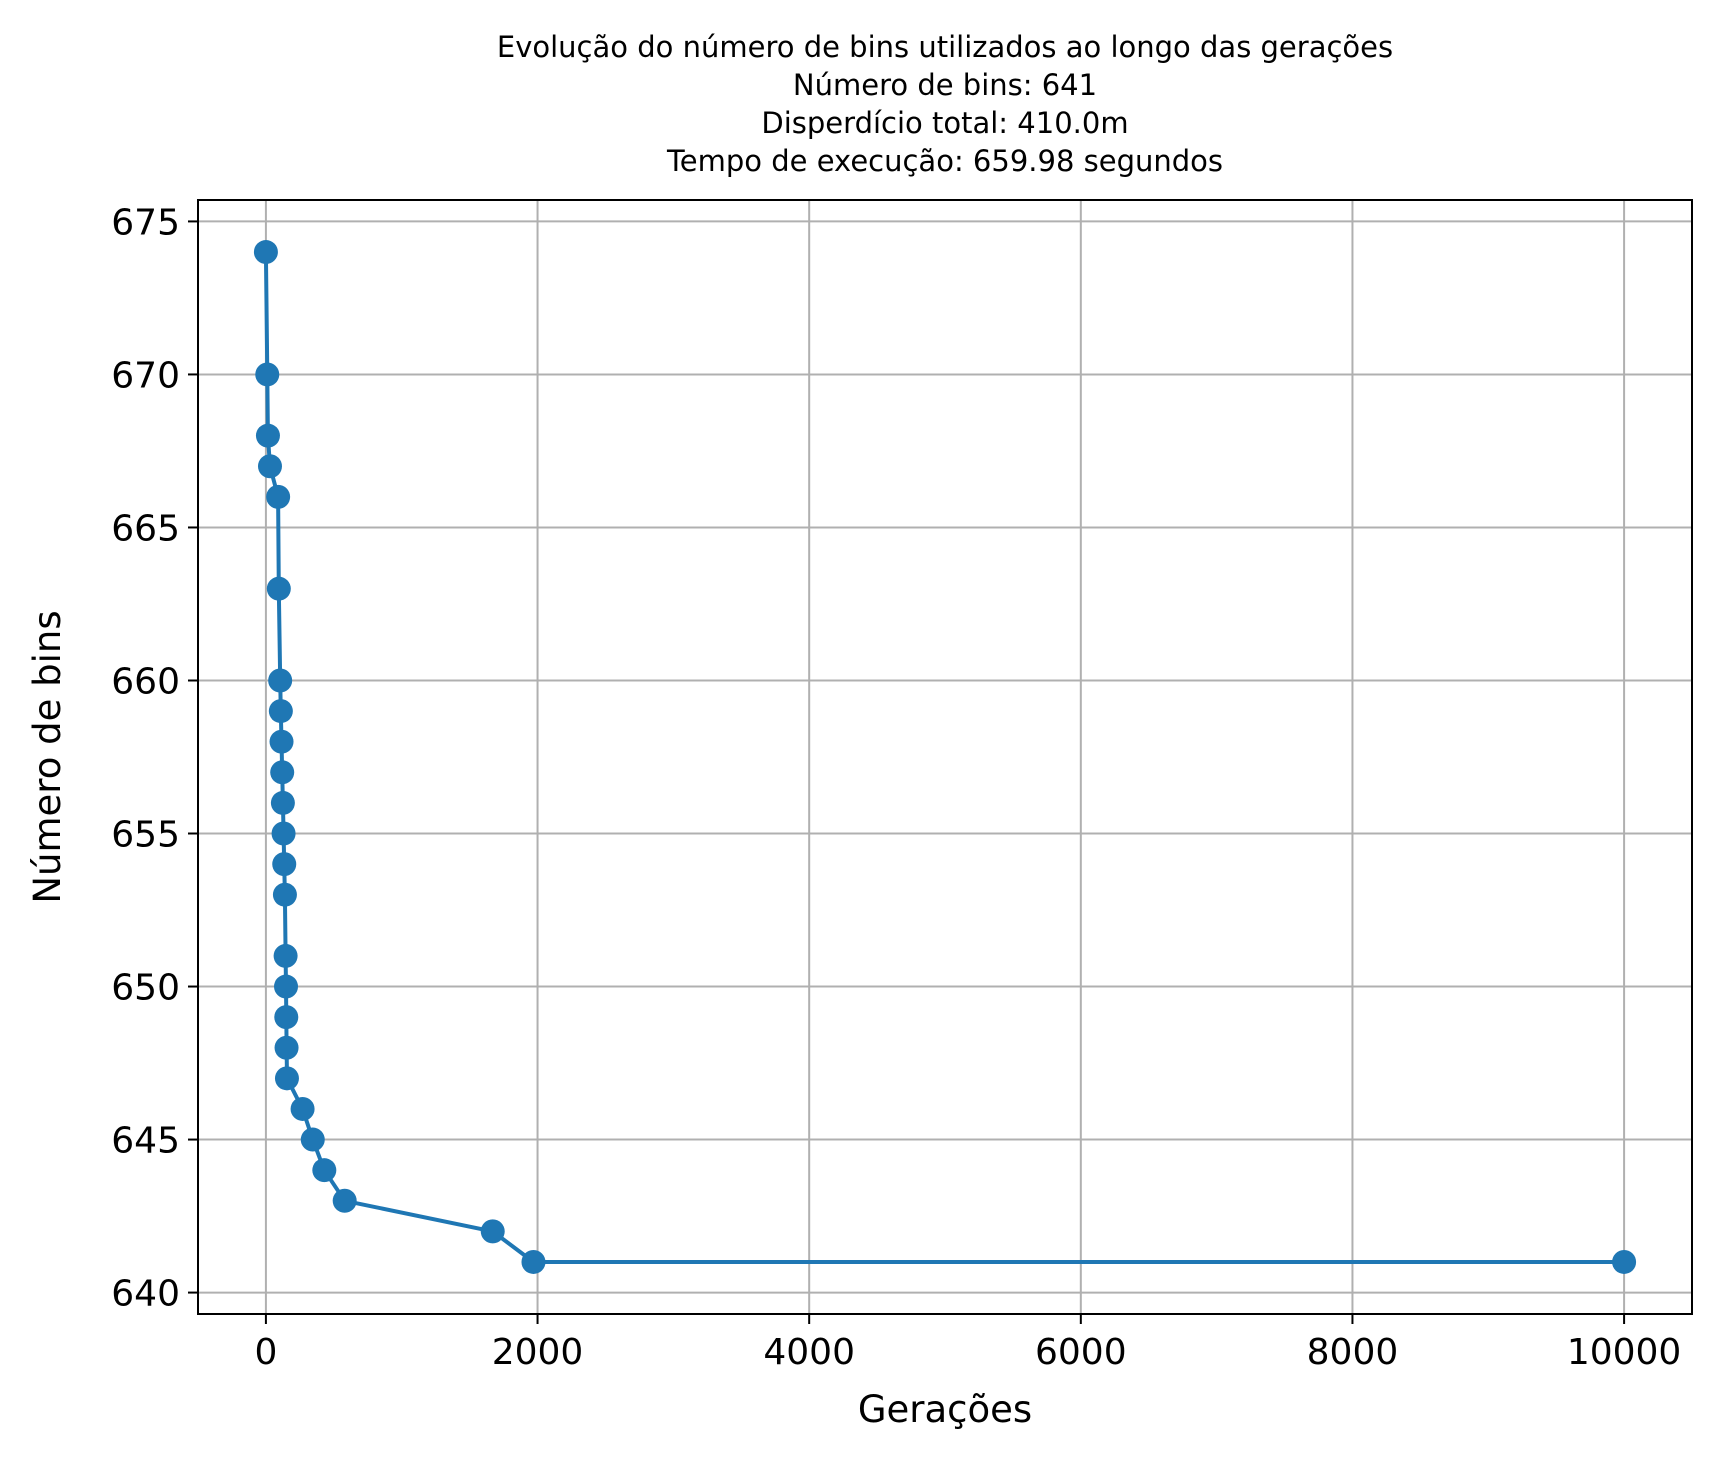  I want to click on y-axis-ticks: 640 645 650 655 660 665 670 675, so click(154, 758).